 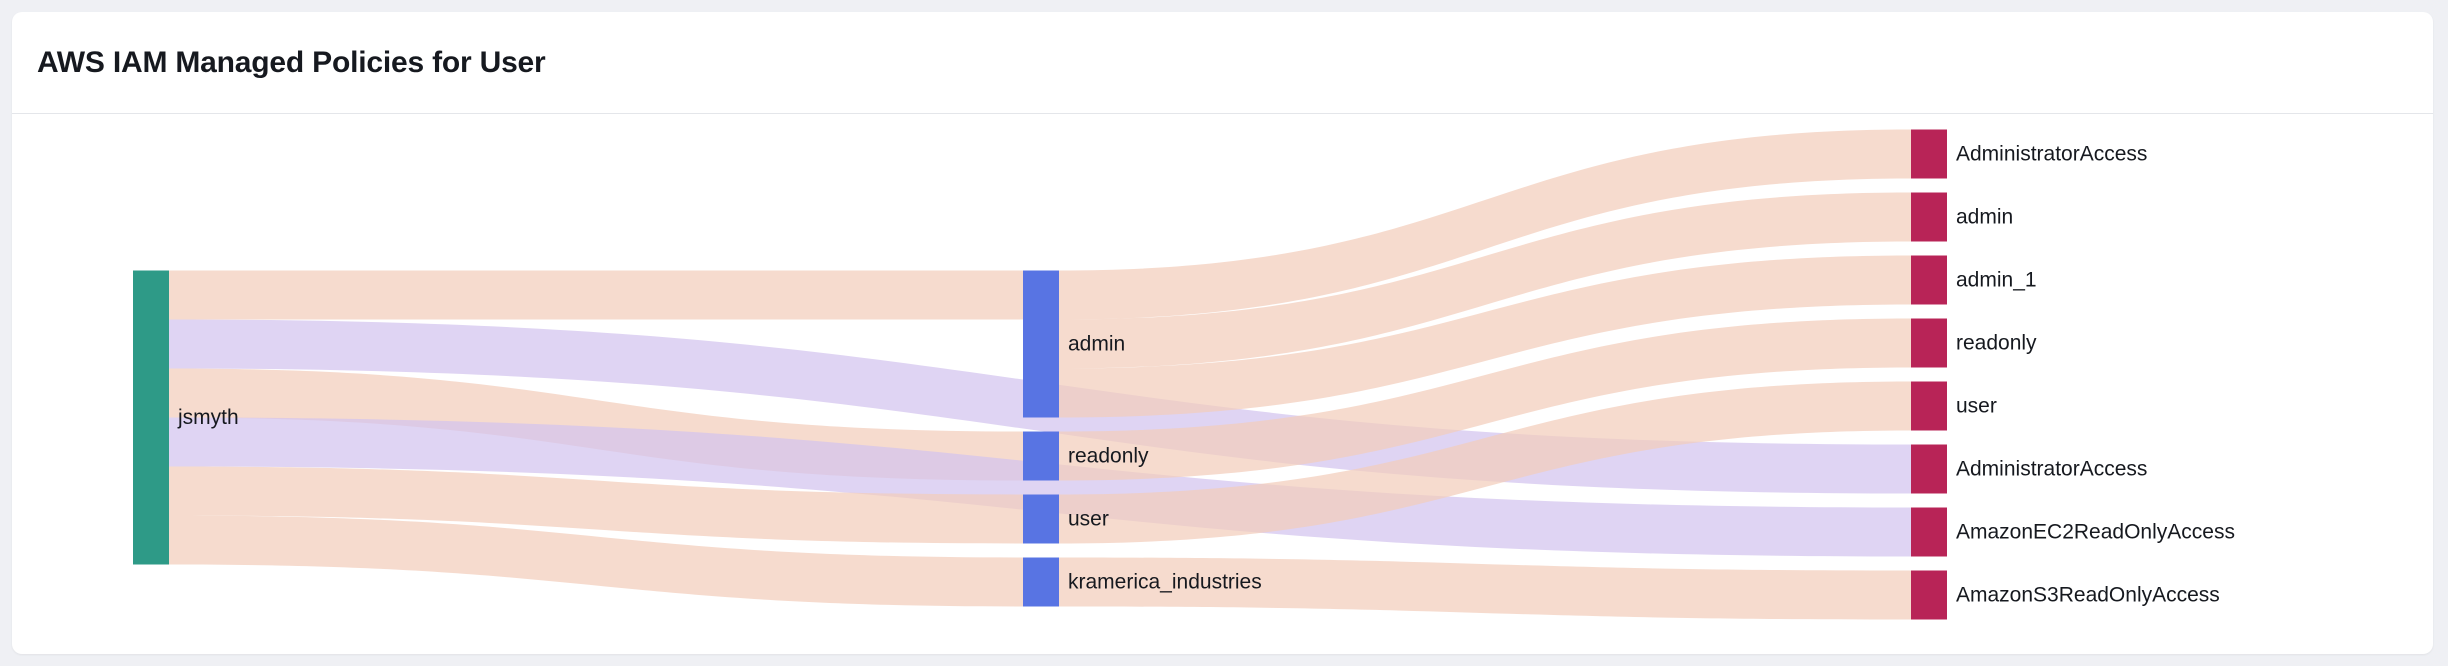 I want to click on sankey-node-g_admin, so click(x=1041, y=344).